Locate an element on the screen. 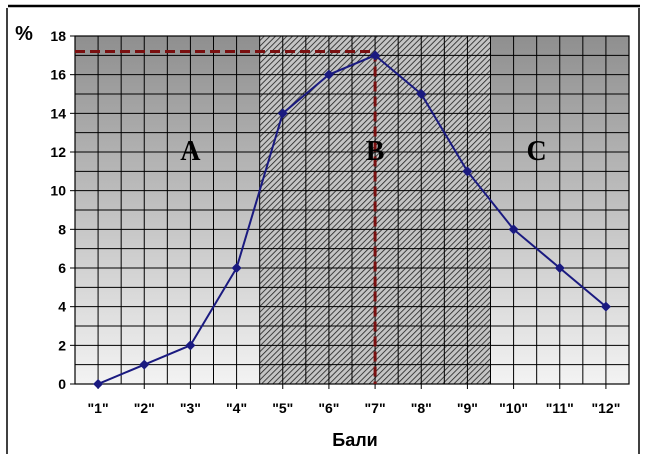 The image size is (646, 454). x-tick-label: "2" is located at coordinates (144, 408).